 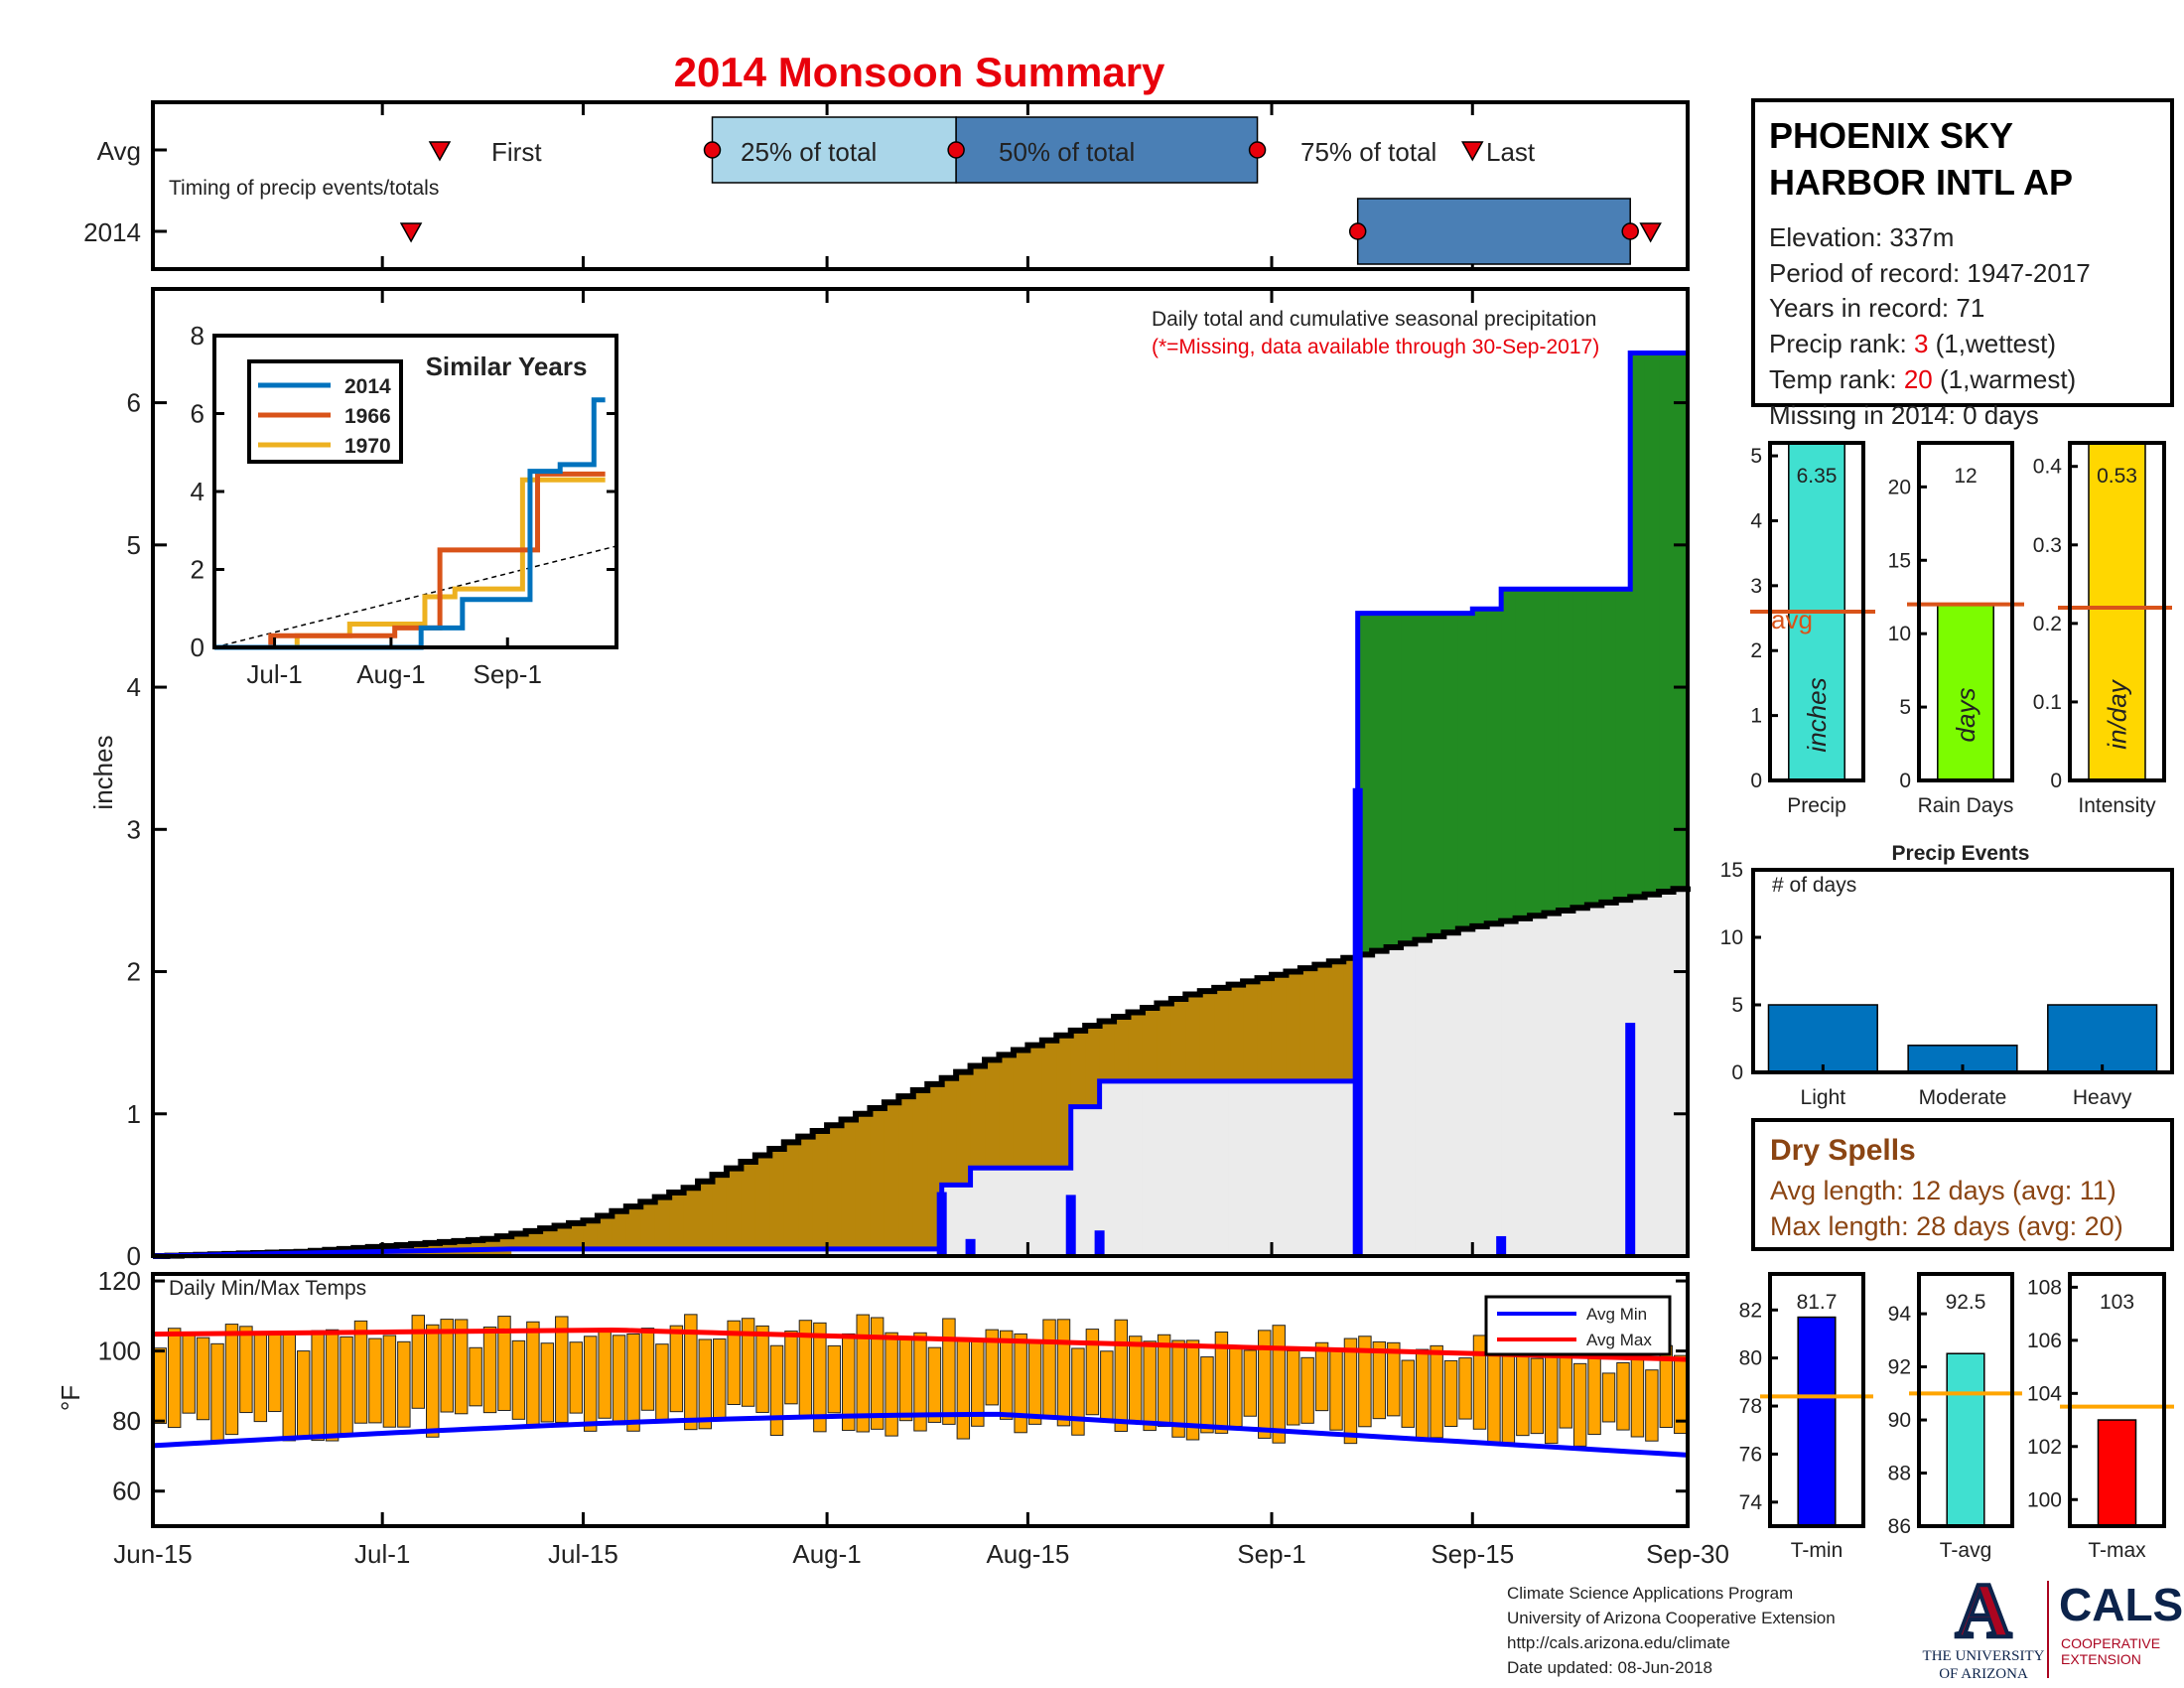 I want to click on inset-average-line, so click(x=415, y=596).